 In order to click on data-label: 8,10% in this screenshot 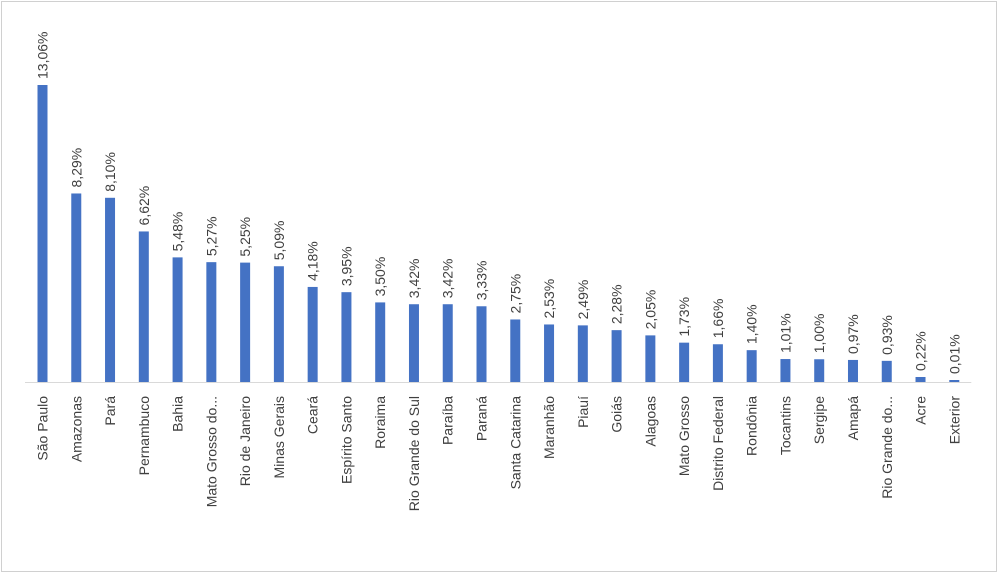, I will do `click(110, 172)`.